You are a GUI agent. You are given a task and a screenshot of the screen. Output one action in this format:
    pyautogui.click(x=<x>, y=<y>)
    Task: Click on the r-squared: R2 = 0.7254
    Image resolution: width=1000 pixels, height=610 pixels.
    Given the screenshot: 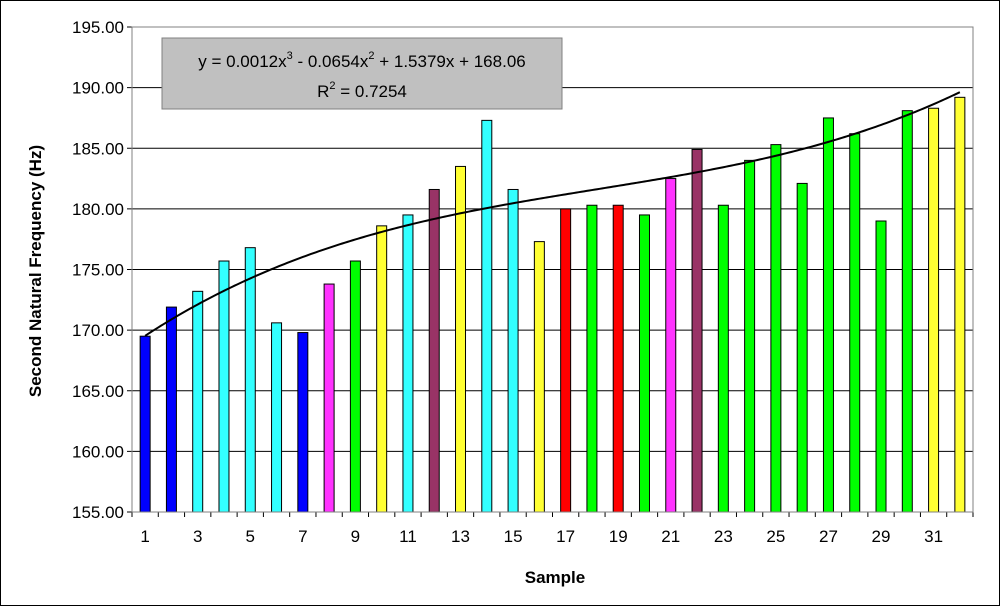 What is the action you would take?
    pyautogui.click(x=362, y=90)
    